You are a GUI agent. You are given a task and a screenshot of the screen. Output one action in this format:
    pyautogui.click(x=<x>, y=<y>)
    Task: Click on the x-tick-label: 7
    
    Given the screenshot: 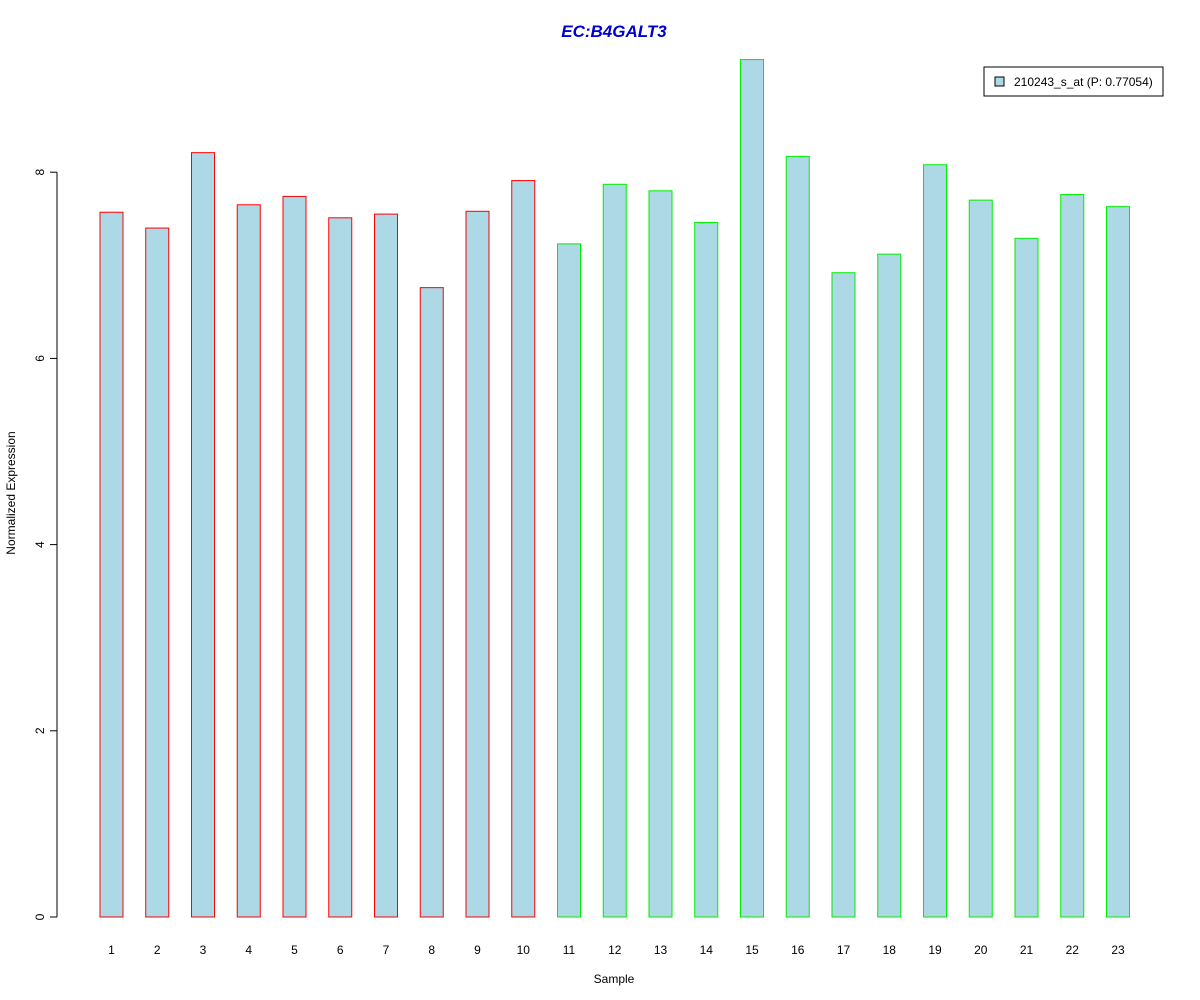 What is the action you would take?
    pyautogui.click(x=386, y=950)
    